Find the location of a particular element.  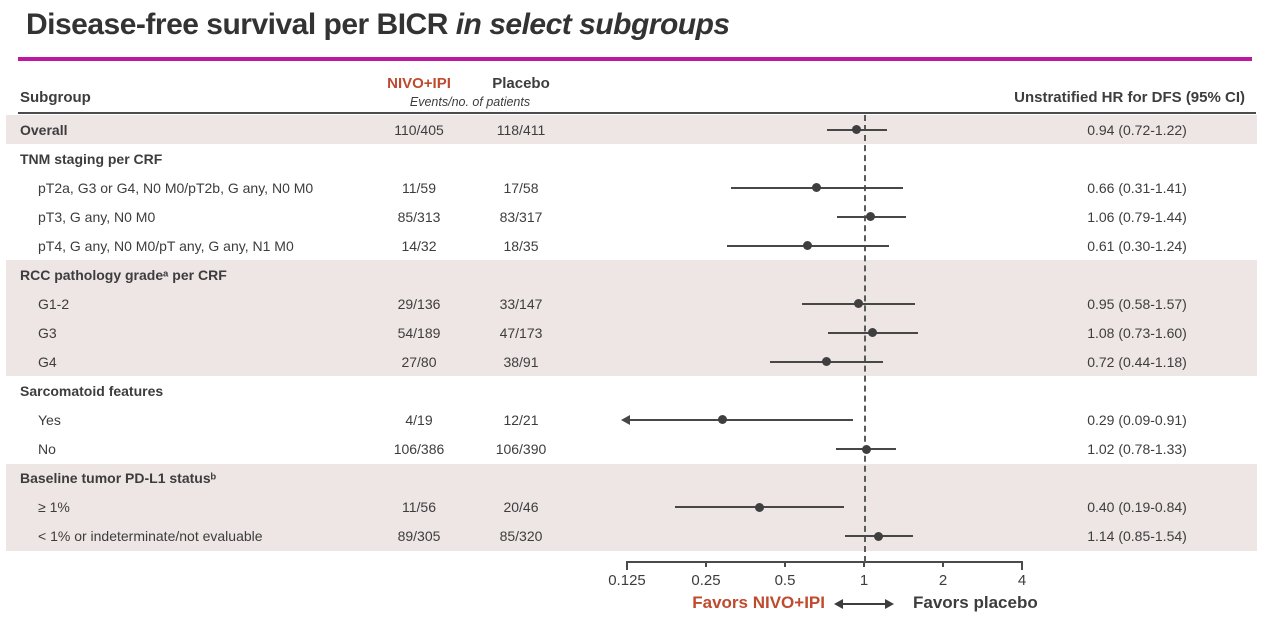

table-row: Sarcomatoid features is located at coordinates (631, 390).